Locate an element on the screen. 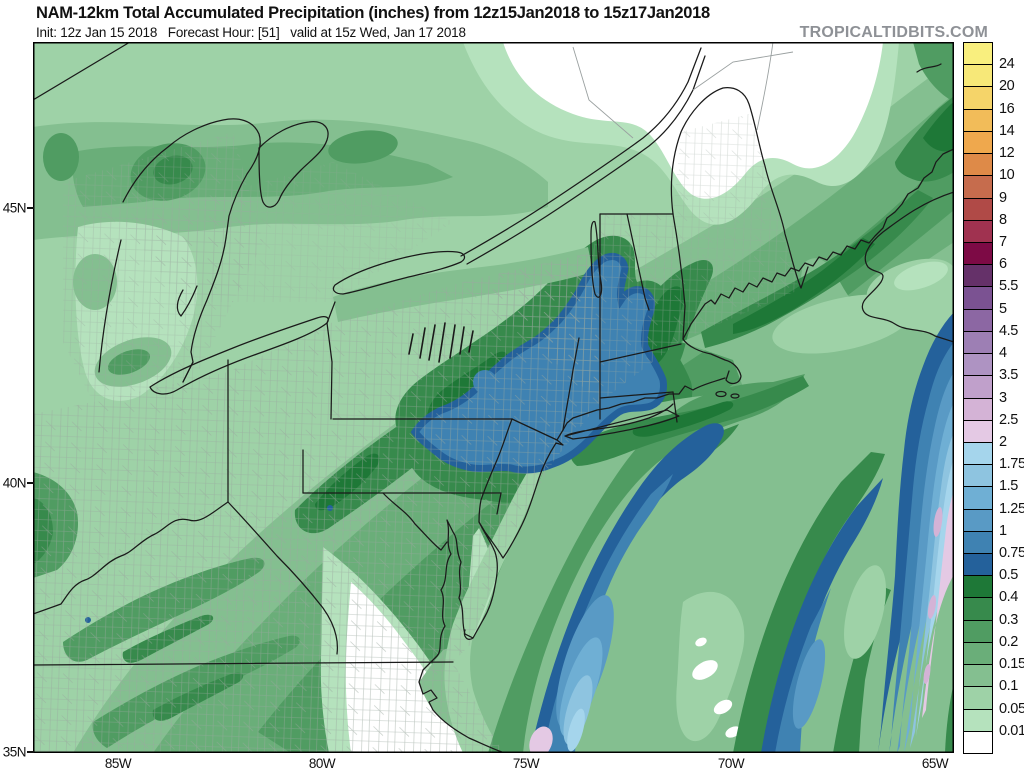 The image size is (1024, 772). lat-label: 35N is located at coordinates (14, 752).